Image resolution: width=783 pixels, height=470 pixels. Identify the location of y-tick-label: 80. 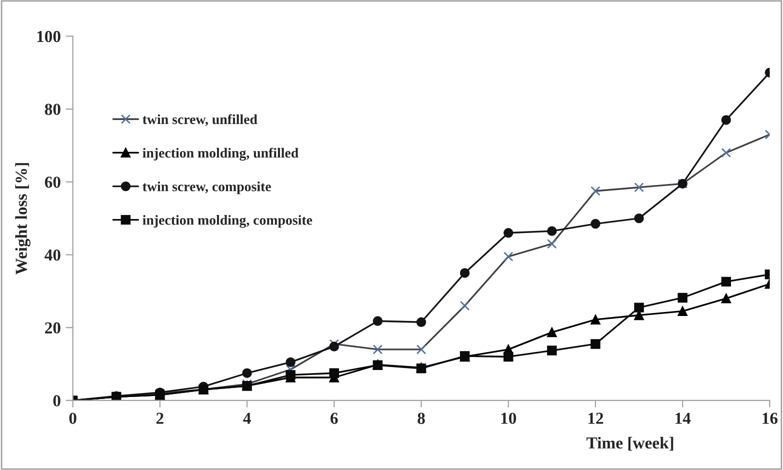
(52, 109).